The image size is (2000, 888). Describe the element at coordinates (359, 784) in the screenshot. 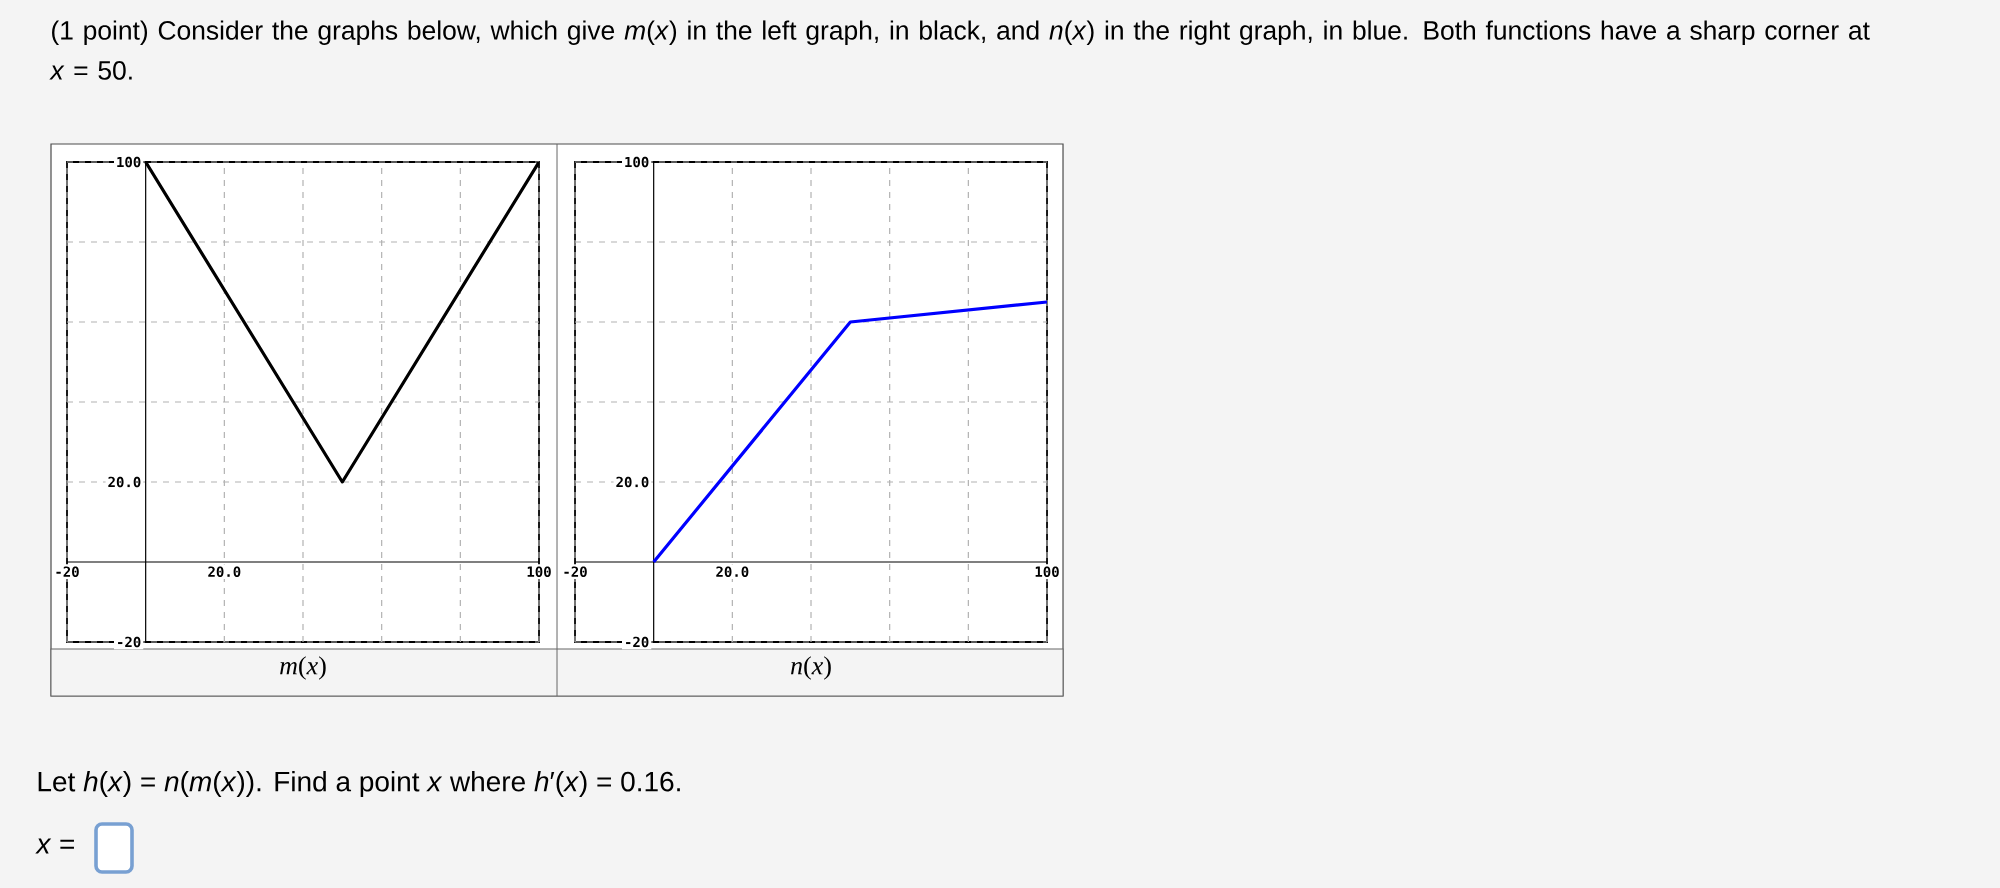

I see `text: Let h(x) = n(m(x)). Find a point x where h′(x) = 0.16.` at that location.